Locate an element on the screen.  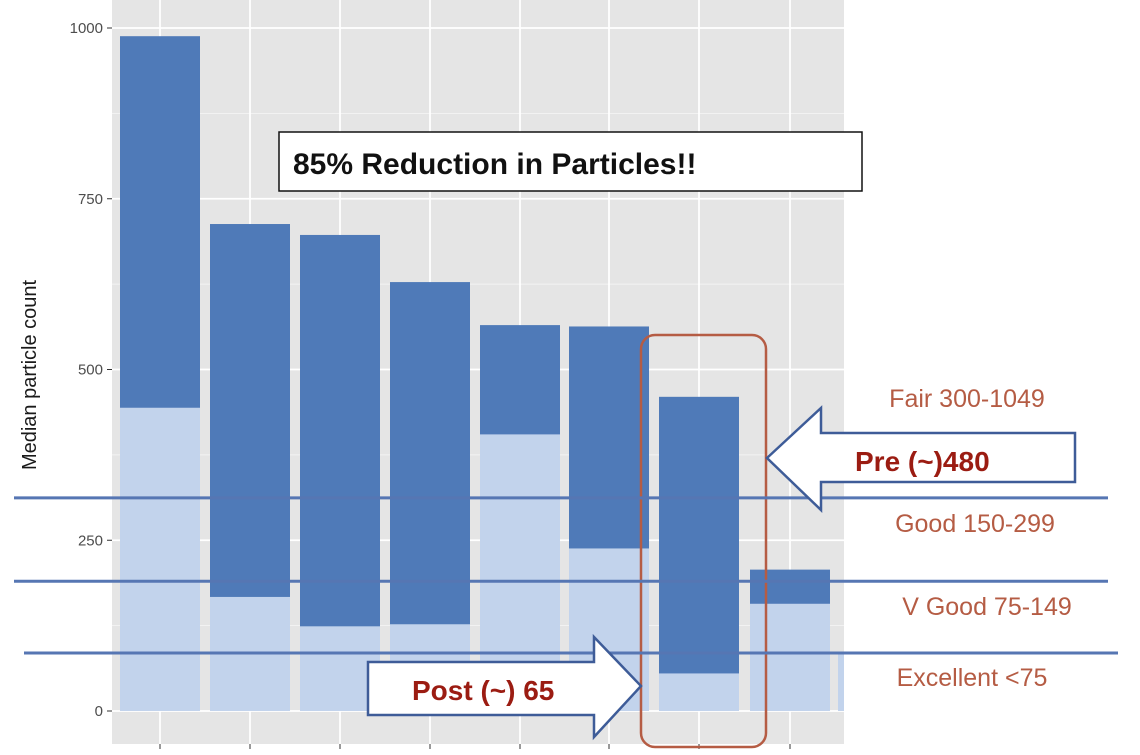
pre-arrow-text: Pre (~)480 is located at coordinates (922, 461).